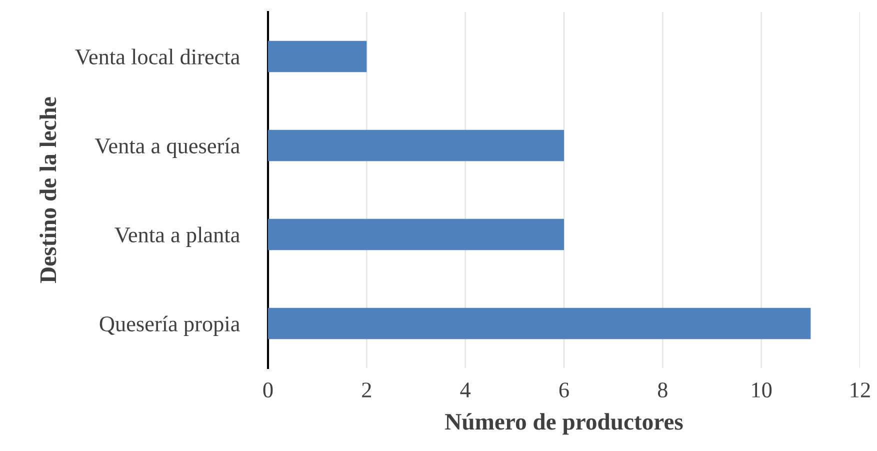 This screenshot has width=877, height=451. I want to click on x-tick-label: 10, so click(762, 390).